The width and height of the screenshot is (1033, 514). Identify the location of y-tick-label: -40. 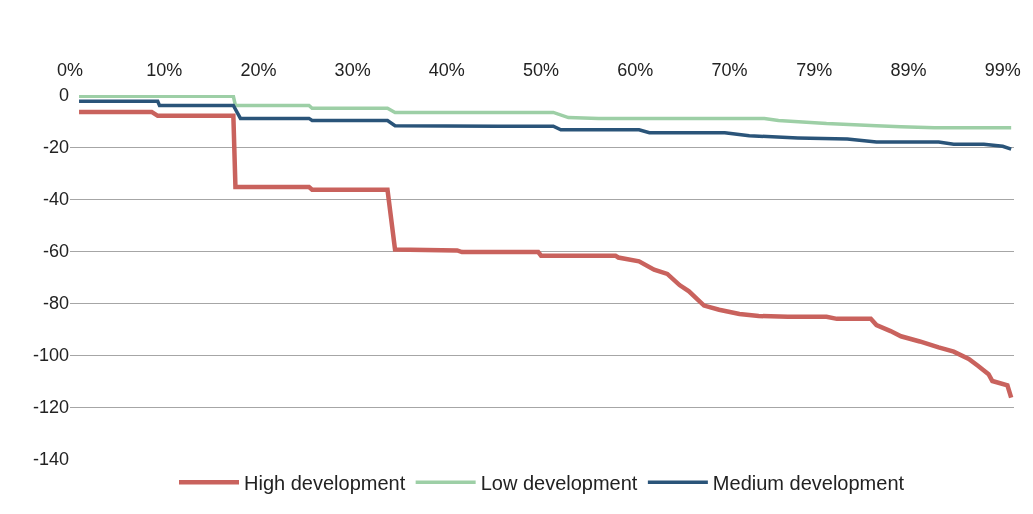
(55, 199).